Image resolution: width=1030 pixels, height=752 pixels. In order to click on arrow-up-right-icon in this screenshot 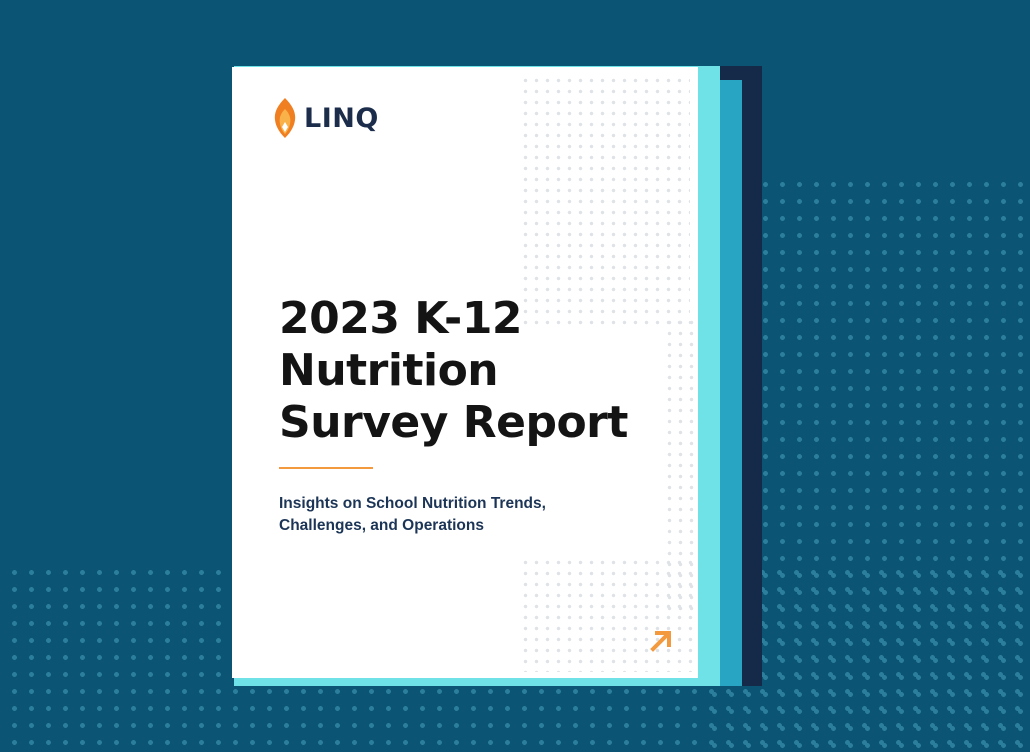, I will do `click(660, 641)`.